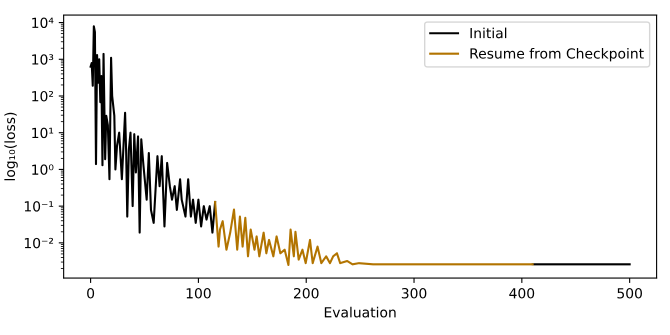 The image size is (670, 335). What do you see at coordinates (43, 169) in the screenshot?
I see `y-tick-label: 10⁰` at bounding box center [43, 169].